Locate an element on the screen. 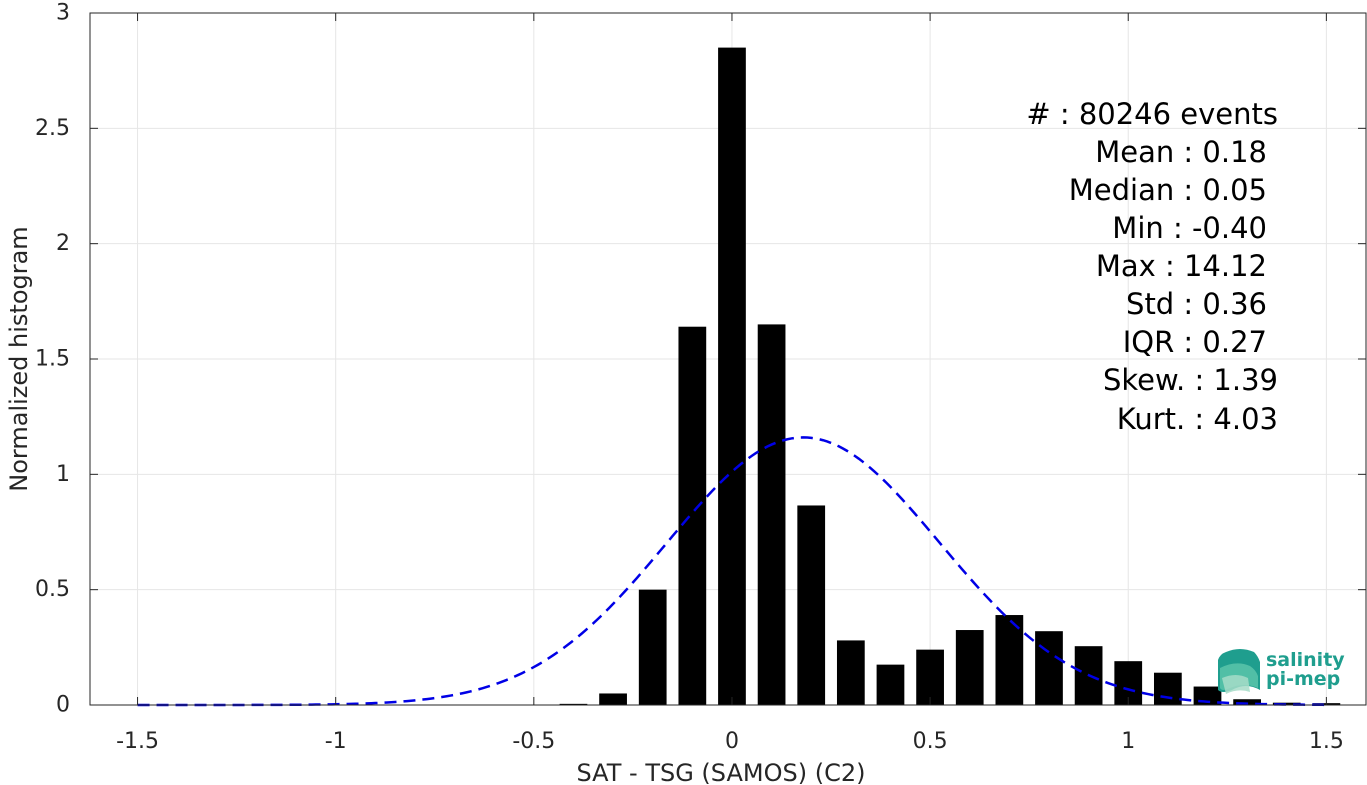 The image size is (1367, 785). stat-iqr: IQR : 0.27 is located at coordinates (1195, 342).